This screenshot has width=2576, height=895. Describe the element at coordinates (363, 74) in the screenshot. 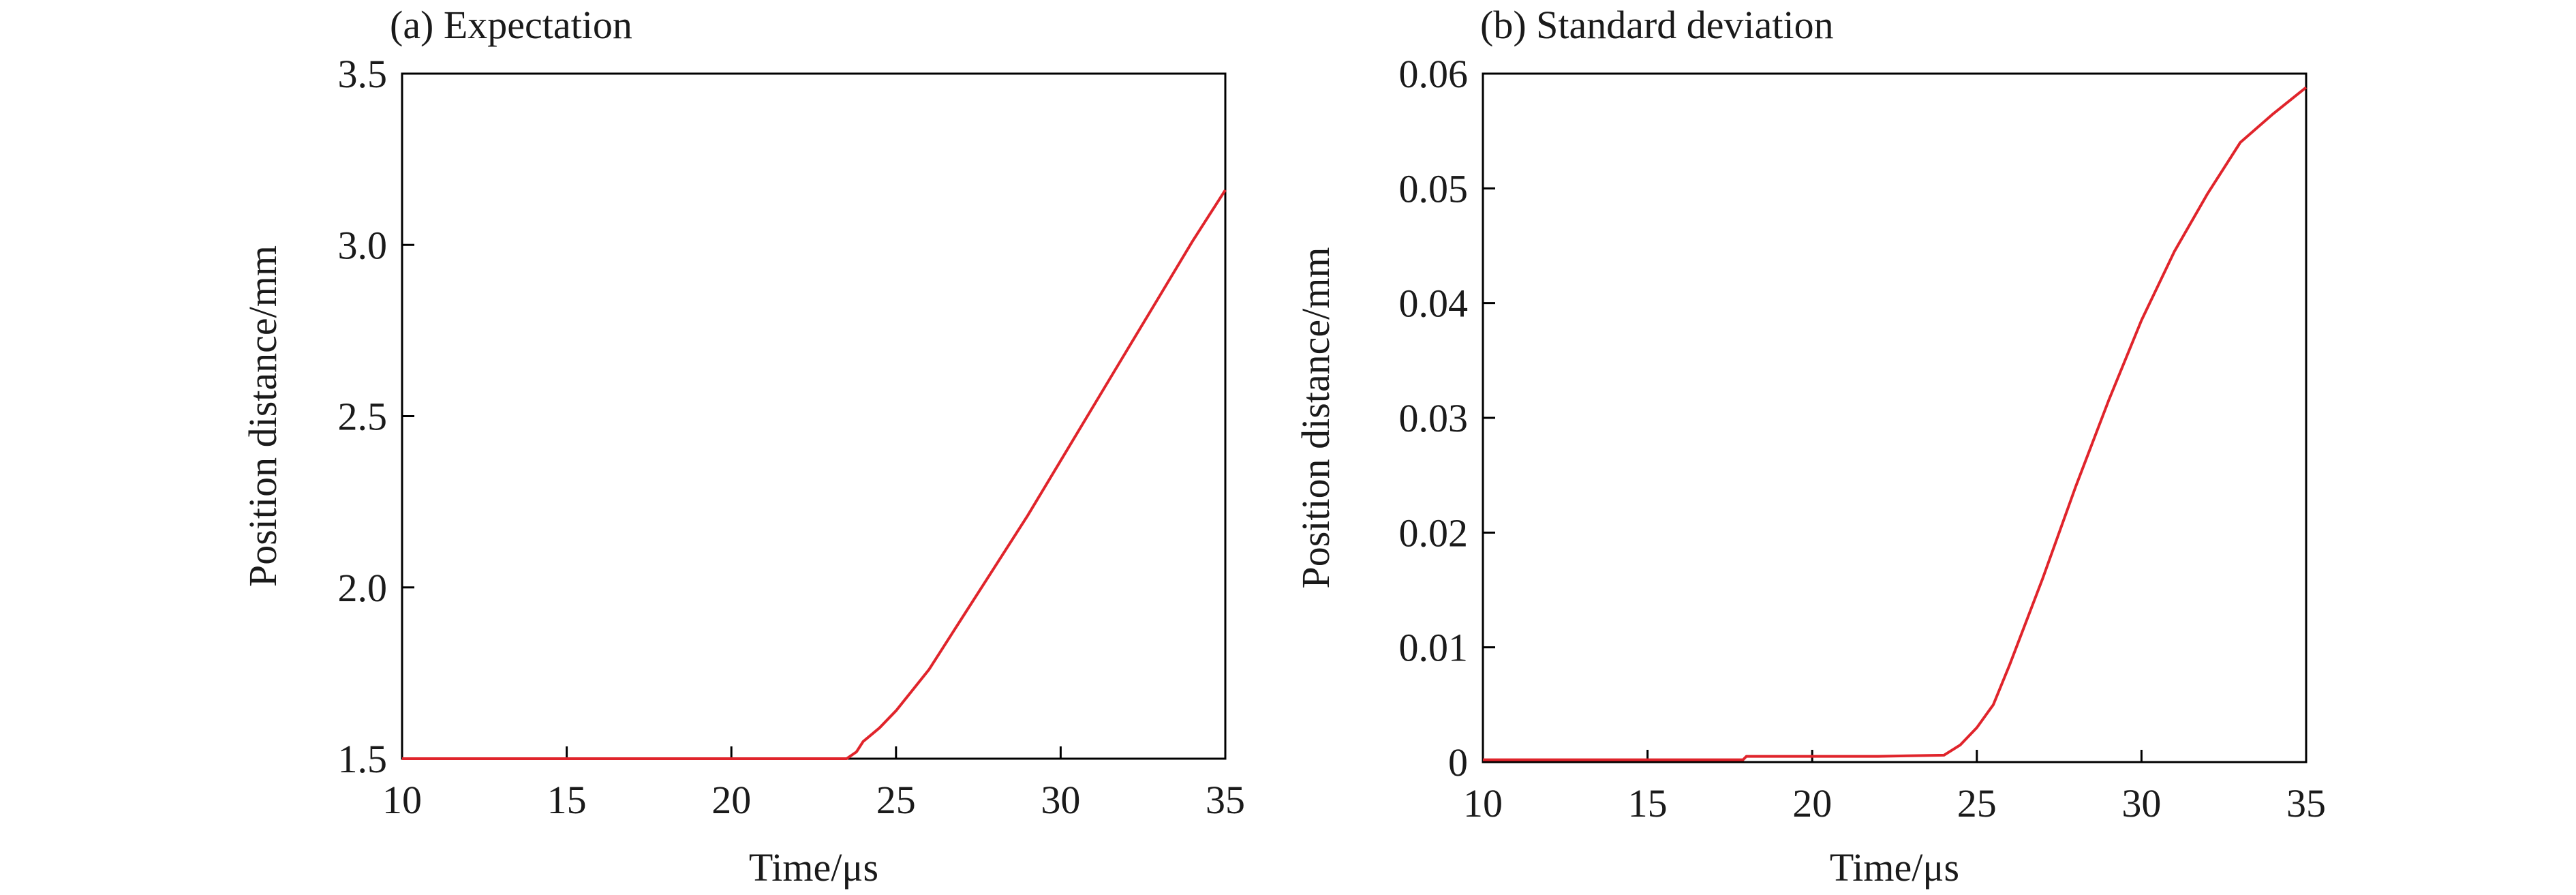

I see `y-tick-label: 3.5` at that location.